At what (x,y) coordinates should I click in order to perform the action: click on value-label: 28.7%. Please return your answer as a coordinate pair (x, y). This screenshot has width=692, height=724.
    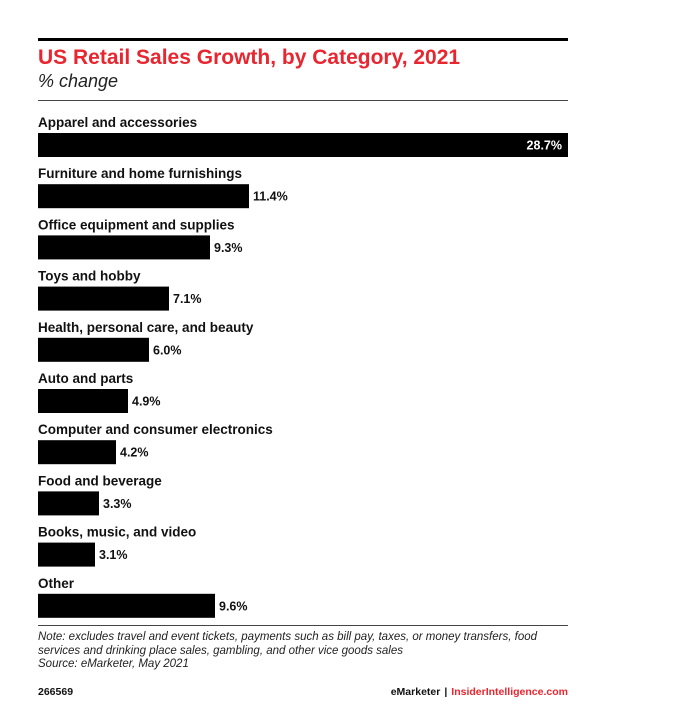
    Looking at the image, I should click on (544, 146).